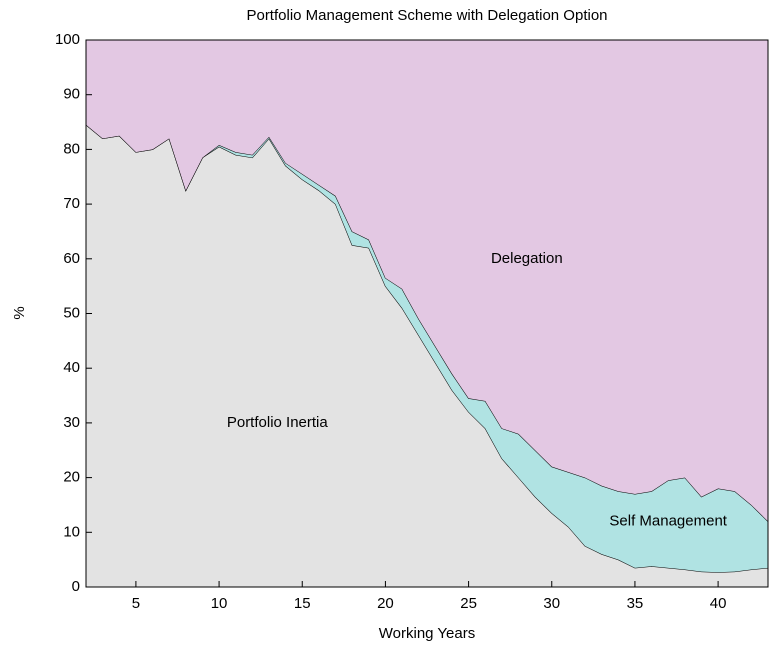  What do you see at coordinates (71, 422) in the screenshot?
I see `y-tick-label: 30` at bounding box center [71, 422].